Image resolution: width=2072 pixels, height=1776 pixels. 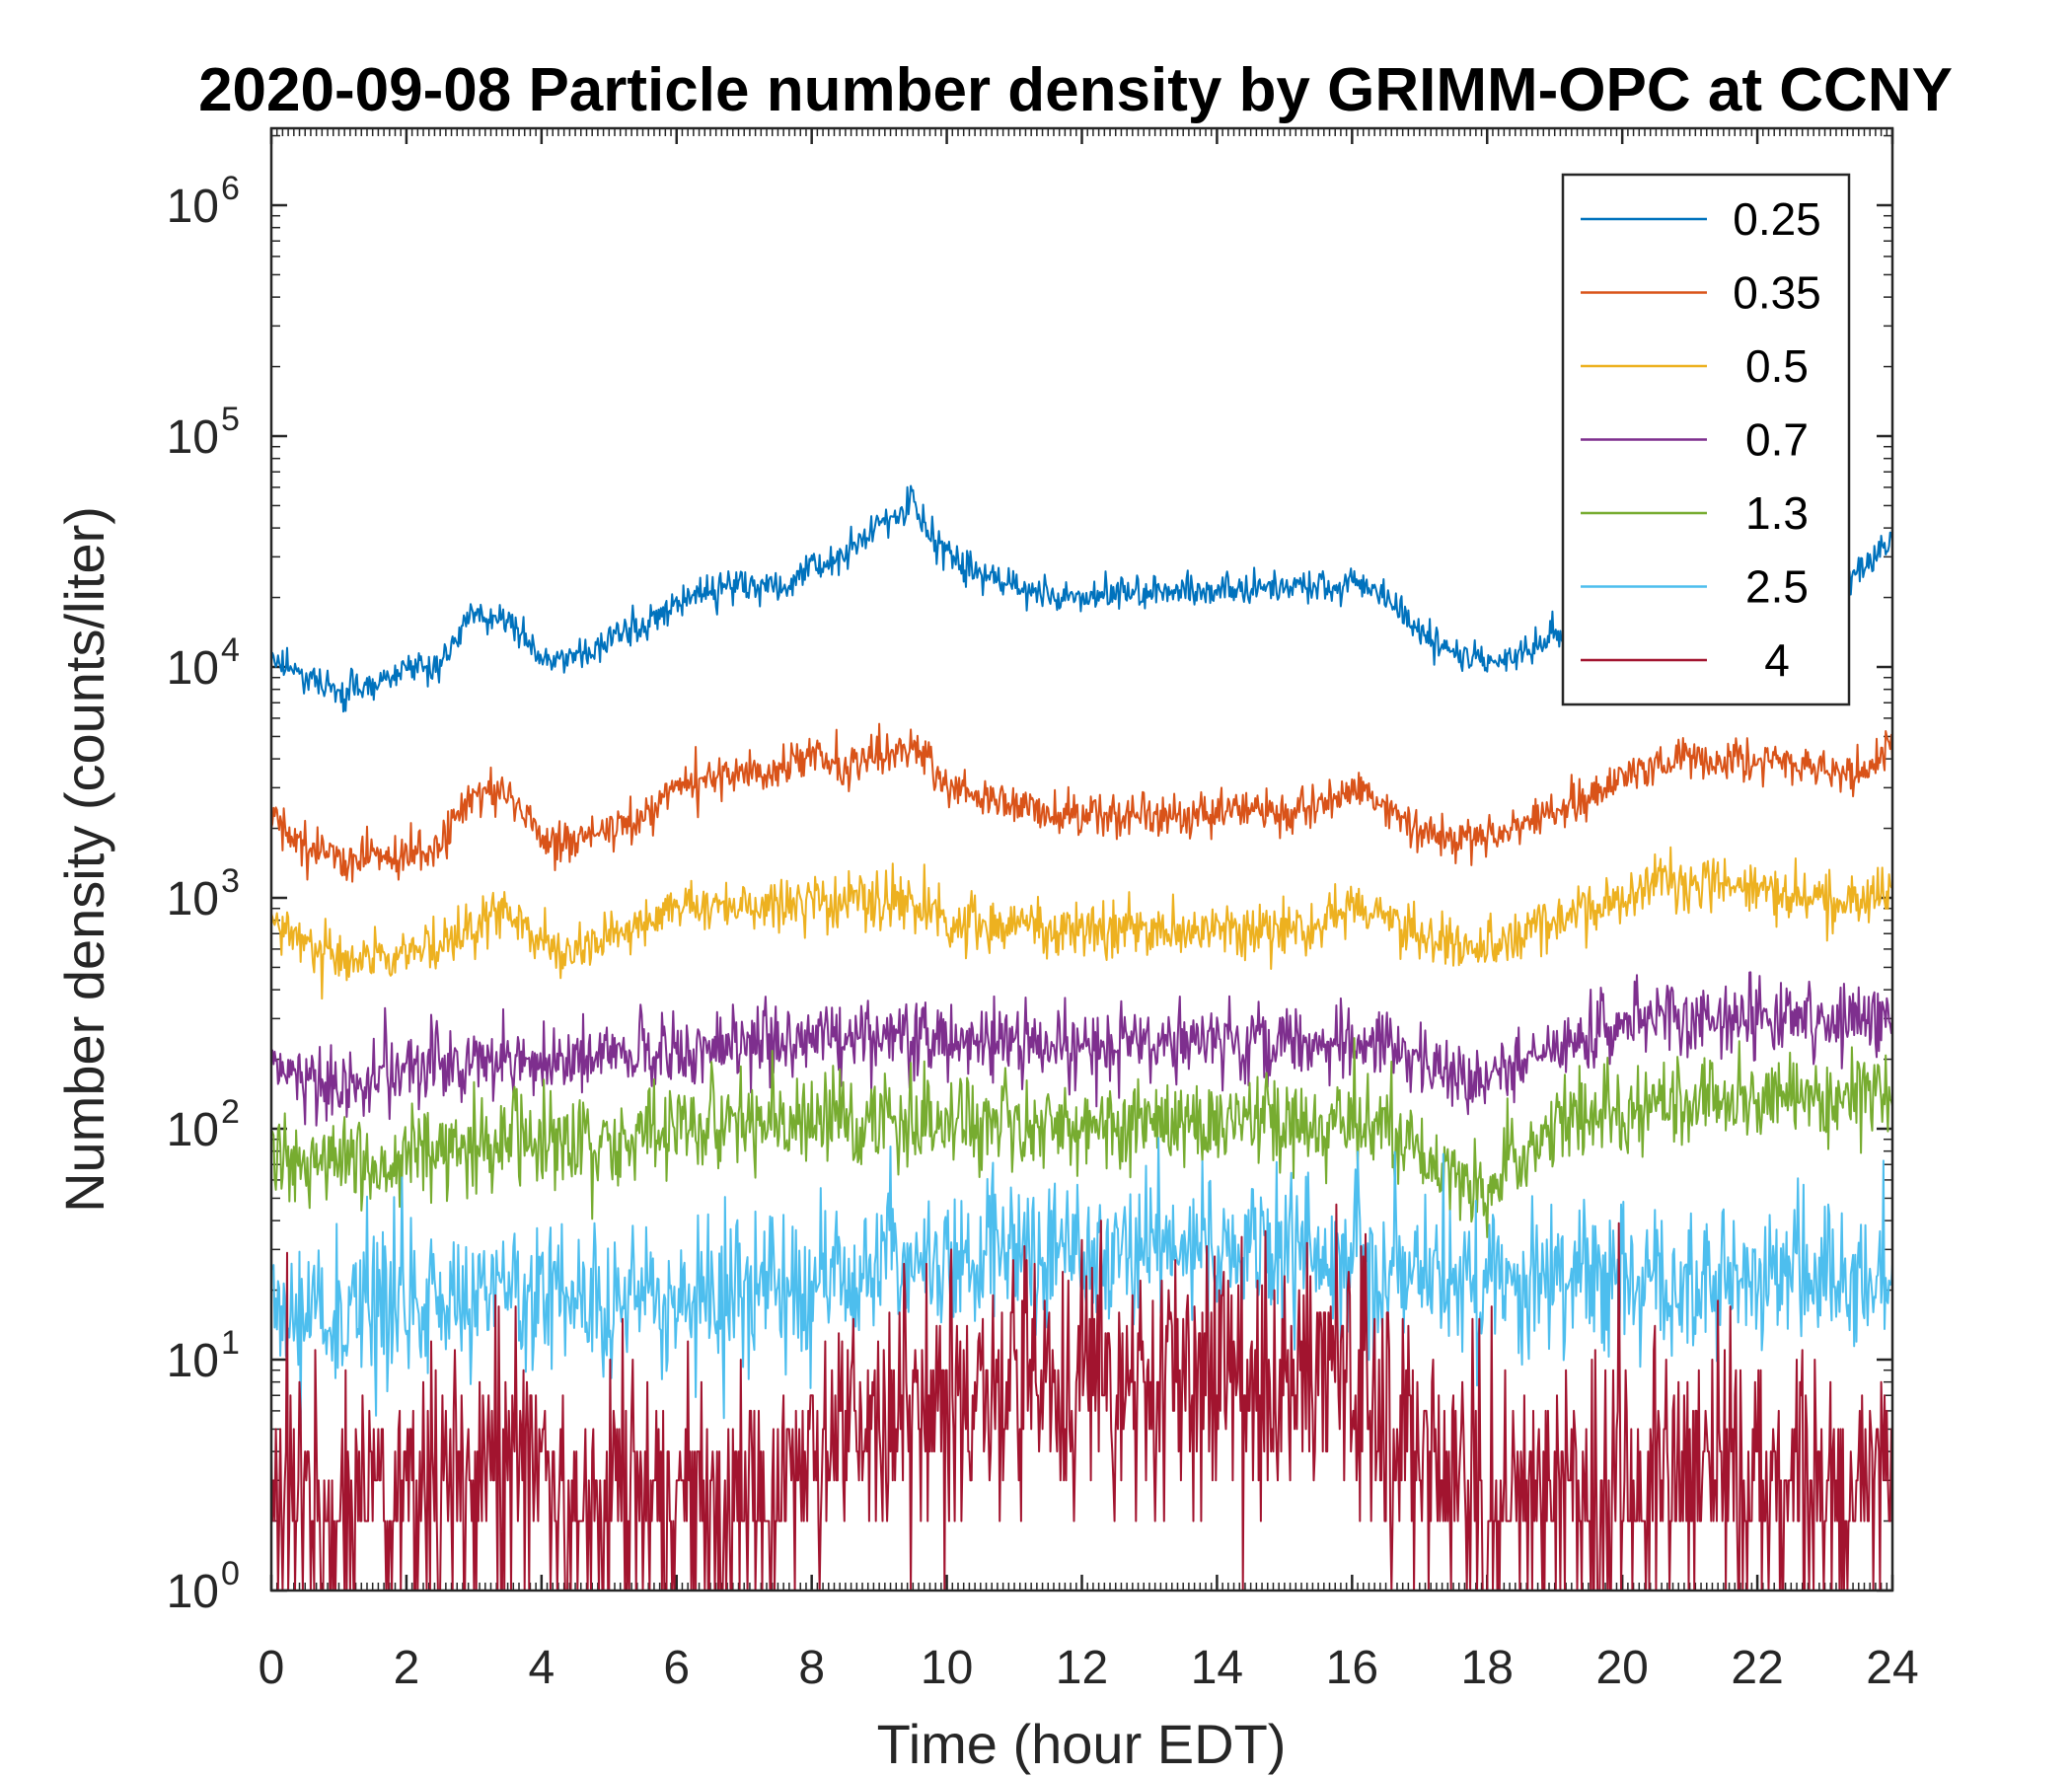 What do you see at coordinates (1082, 1049) in the screenshot?
I see `series-line-0.7` at bounding box center [1082, 1049].